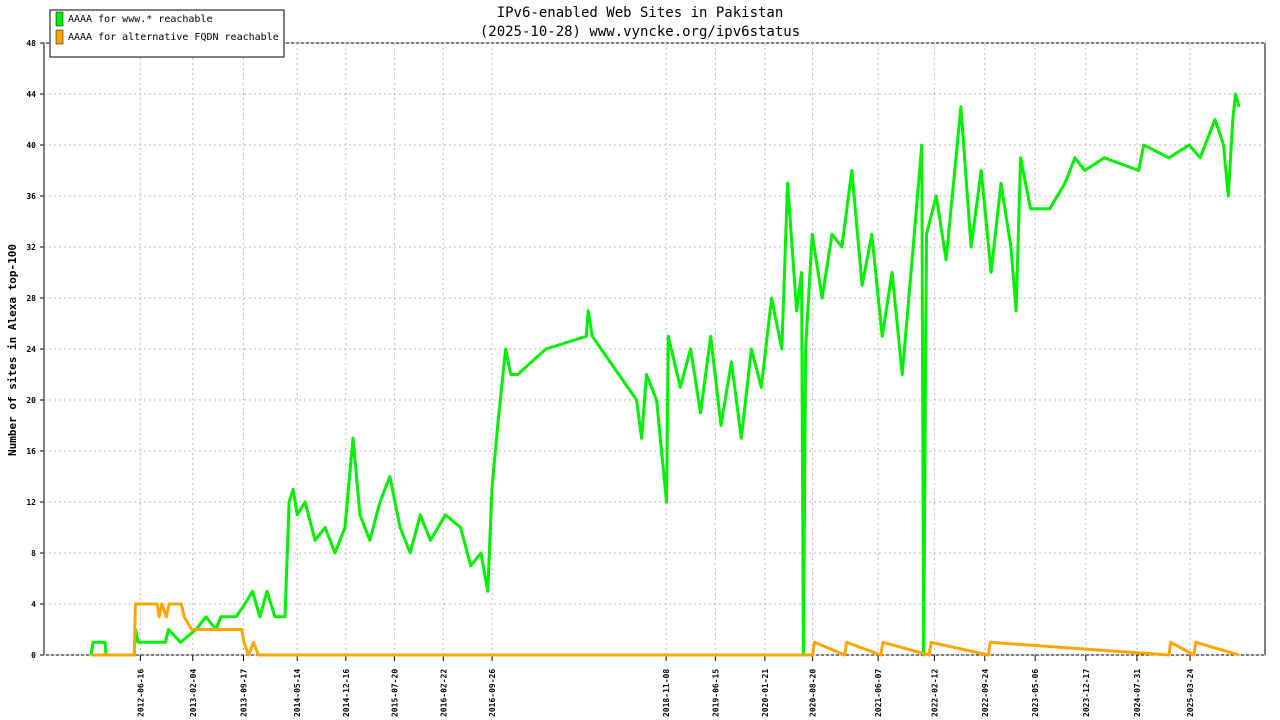 The width and height of the screenshot is (1280, 720). What do you see at coordinates (140, 19) in the screenshot?
I see `legend-label: AAAA for www.* reachable` at bounding box center [140, 19].